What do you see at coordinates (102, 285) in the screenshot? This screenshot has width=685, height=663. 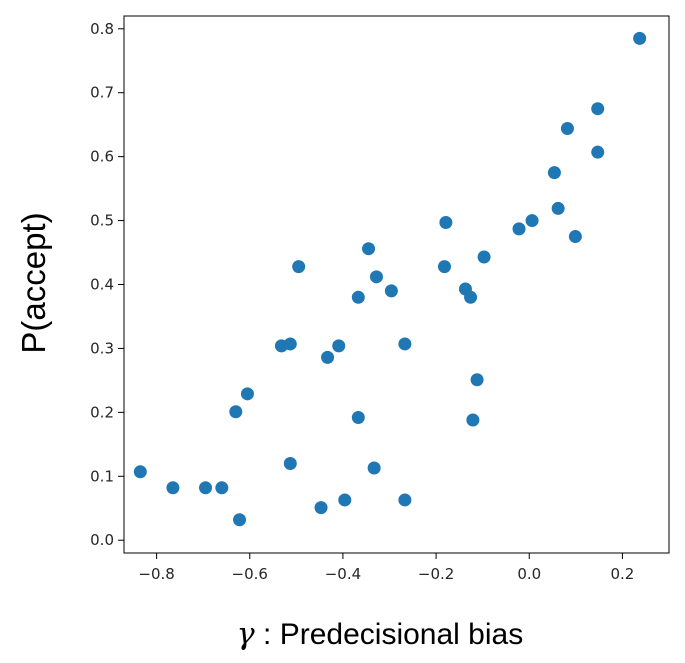 I see `y-tick-label: 0.4` at bounding box center [102, 285].